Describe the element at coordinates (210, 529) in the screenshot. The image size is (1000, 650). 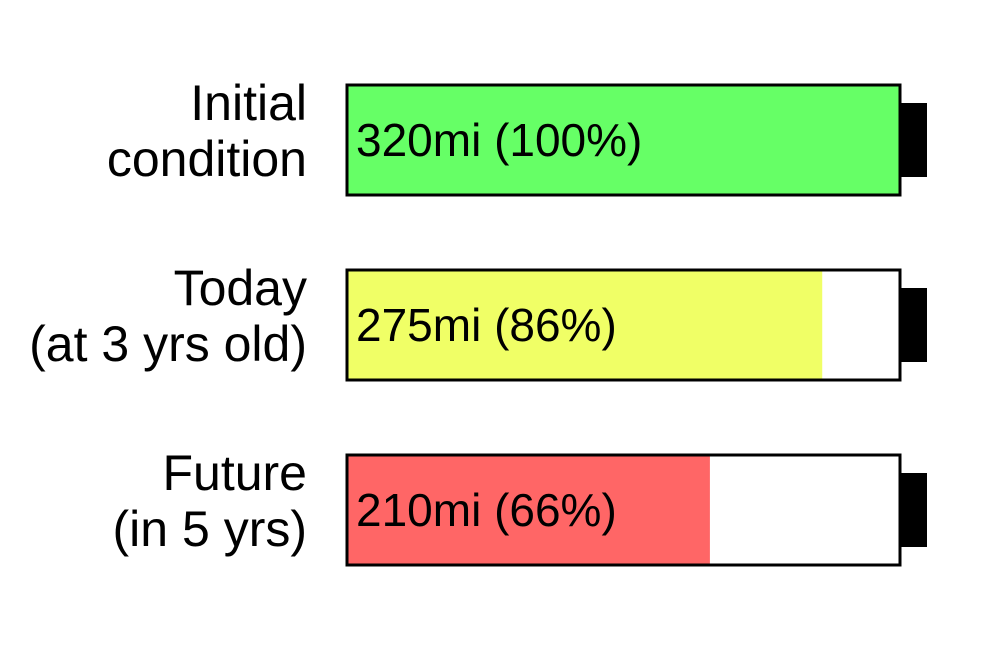
I see `category-label-3-line-2: (in 5 yrs)` at that location.